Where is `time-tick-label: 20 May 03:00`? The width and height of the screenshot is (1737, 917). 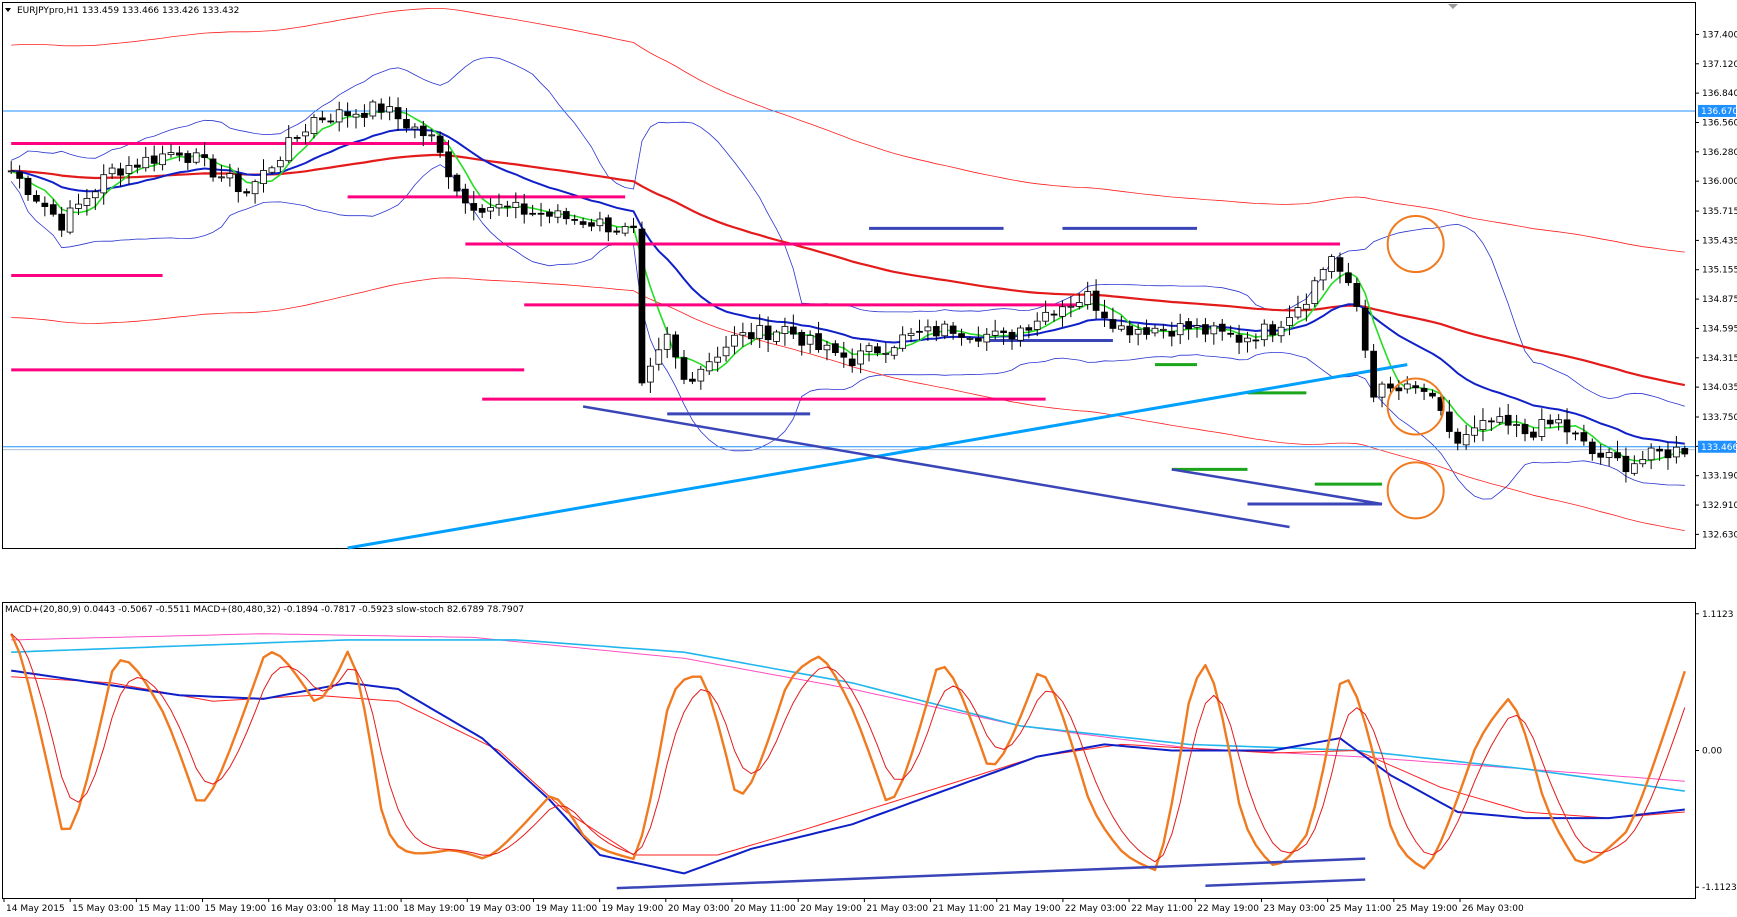 time-tick-label: 20 May 03:00 is located at coordinates (699, 909).